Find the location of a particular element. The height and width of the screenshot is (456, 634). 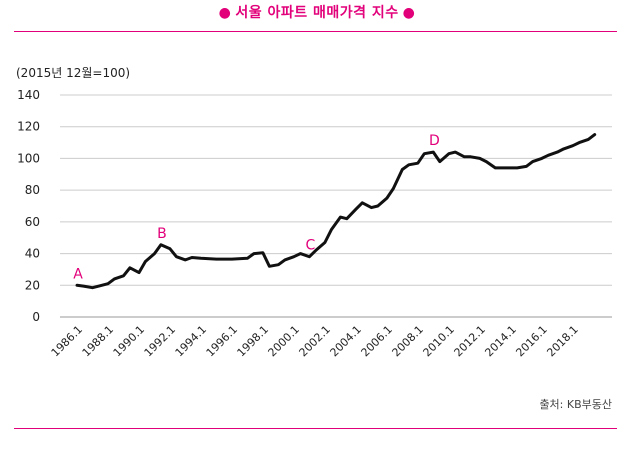

x-tick-label: 2010.1 is located at coordinates (439, 341).